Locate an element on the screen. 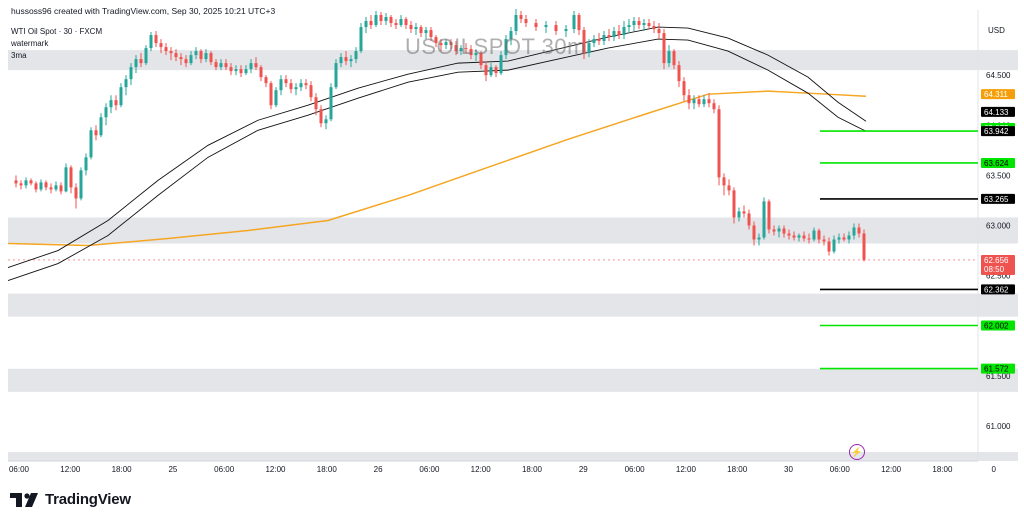 The width and height of the screenshot is (1024, 522). price-label-text: 63.624 is located at coordinates (996, 163).